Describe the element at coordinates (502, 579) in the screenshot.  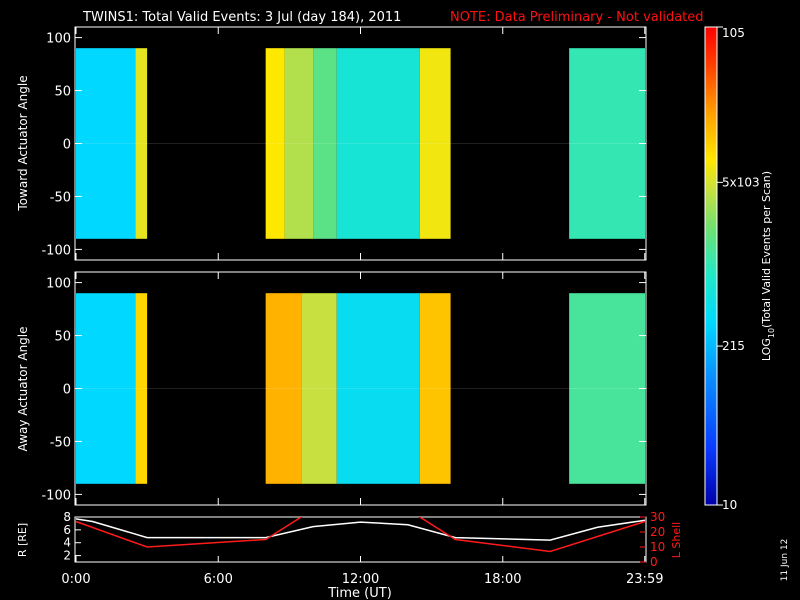
I see `x-tick-label: 18:00` at that location.